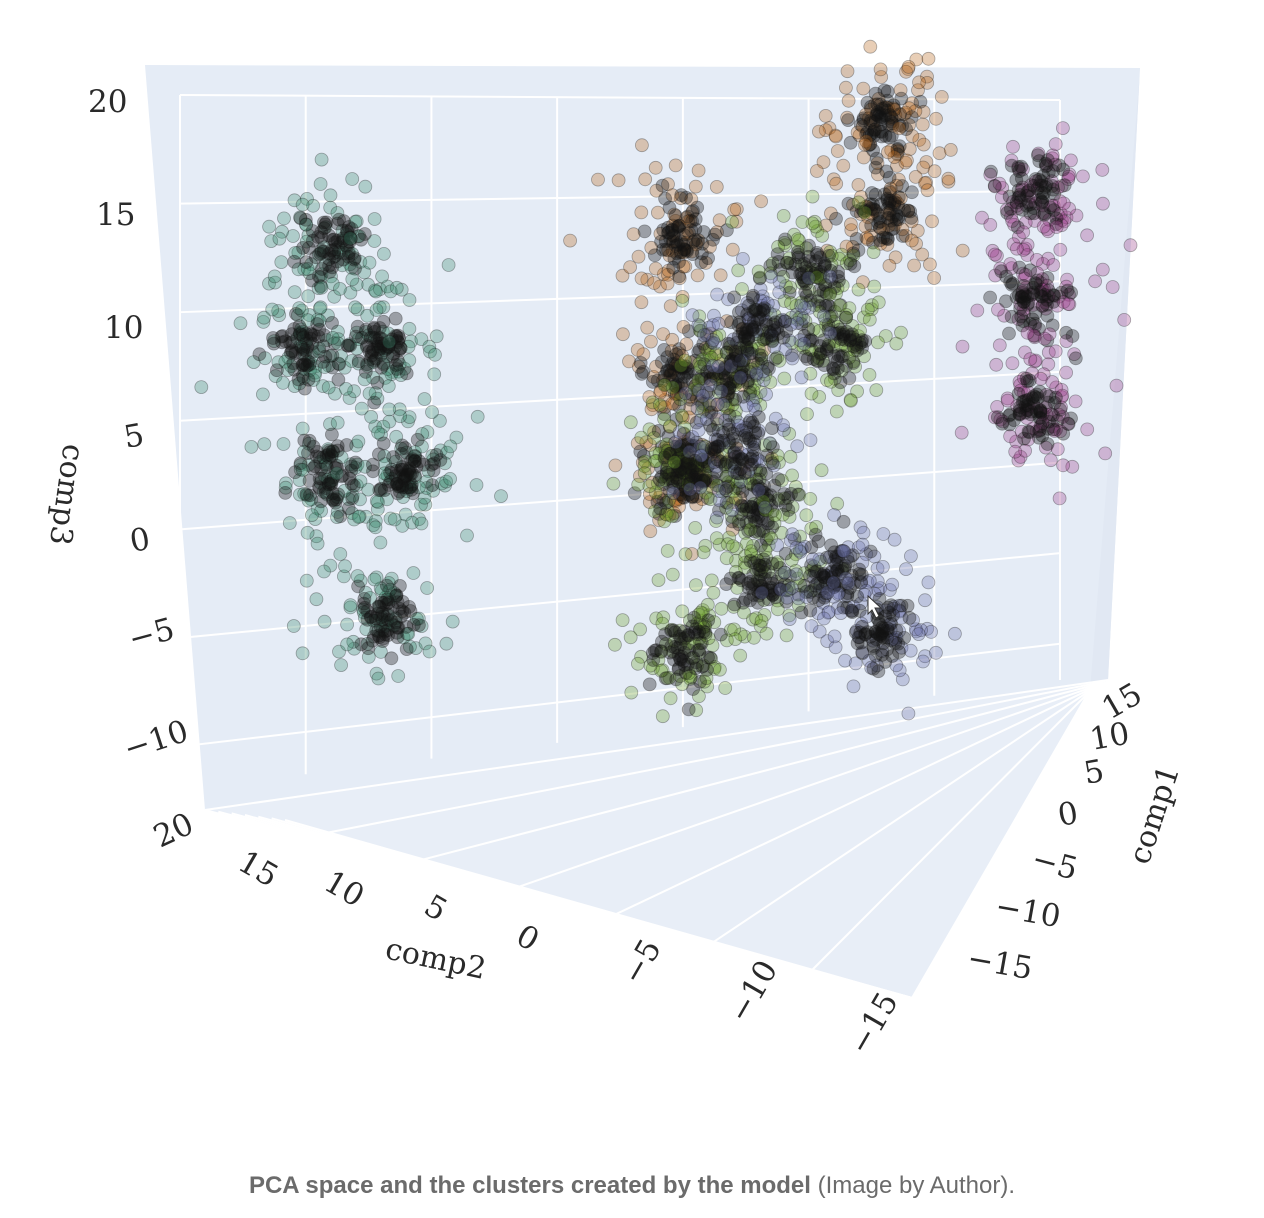 This screenshot has width=1264, height=1218. Describe the element at coordinates (258, 869) in the screenshot. I see `comp2-tick-15: 15` at that location.